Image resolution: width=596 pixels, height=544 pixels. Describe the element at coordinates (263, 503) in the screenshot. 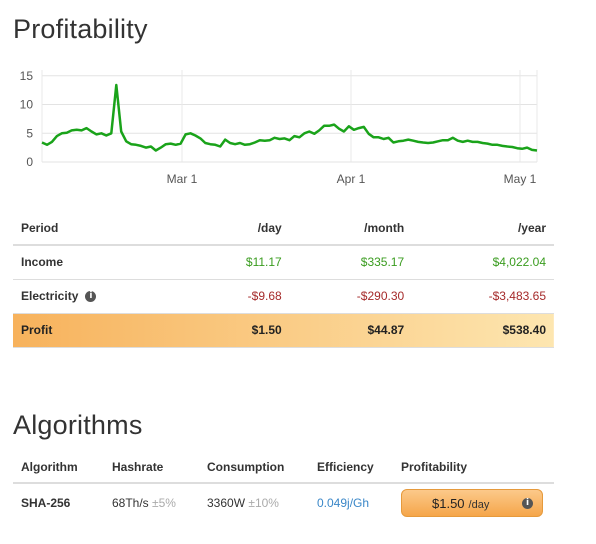

I see `algo-consumption-tolerance: ±10%` at that location.